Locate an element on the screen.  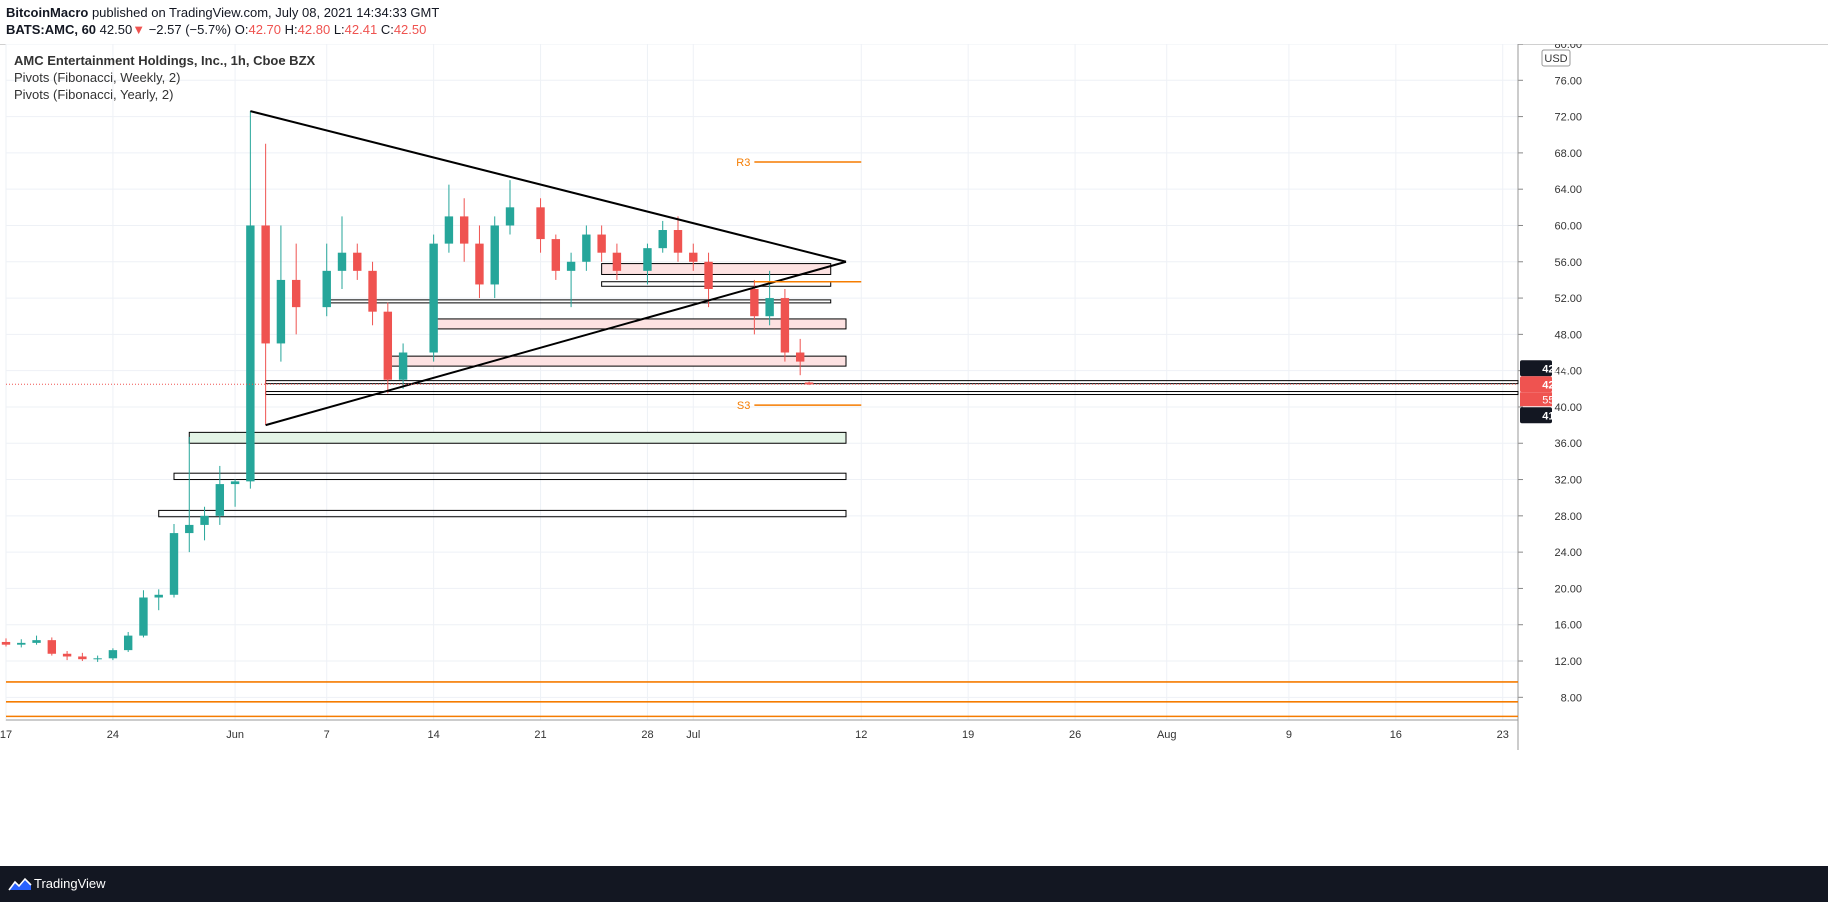
high-value: 42.80 is located at coordinates (314, 29).